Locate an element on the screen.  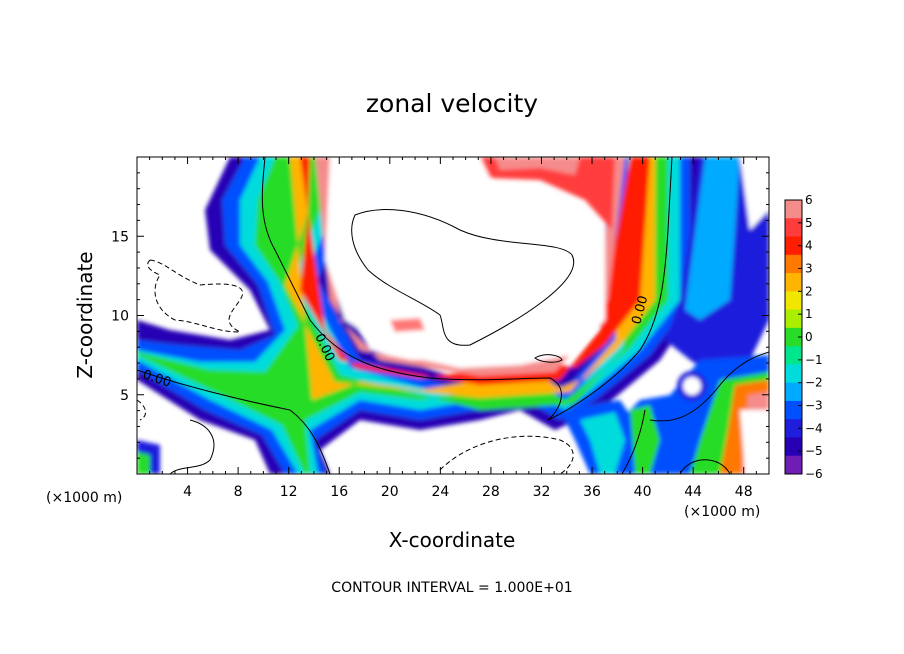
x-tick-label: 44 is located at coordinates (693, 492).